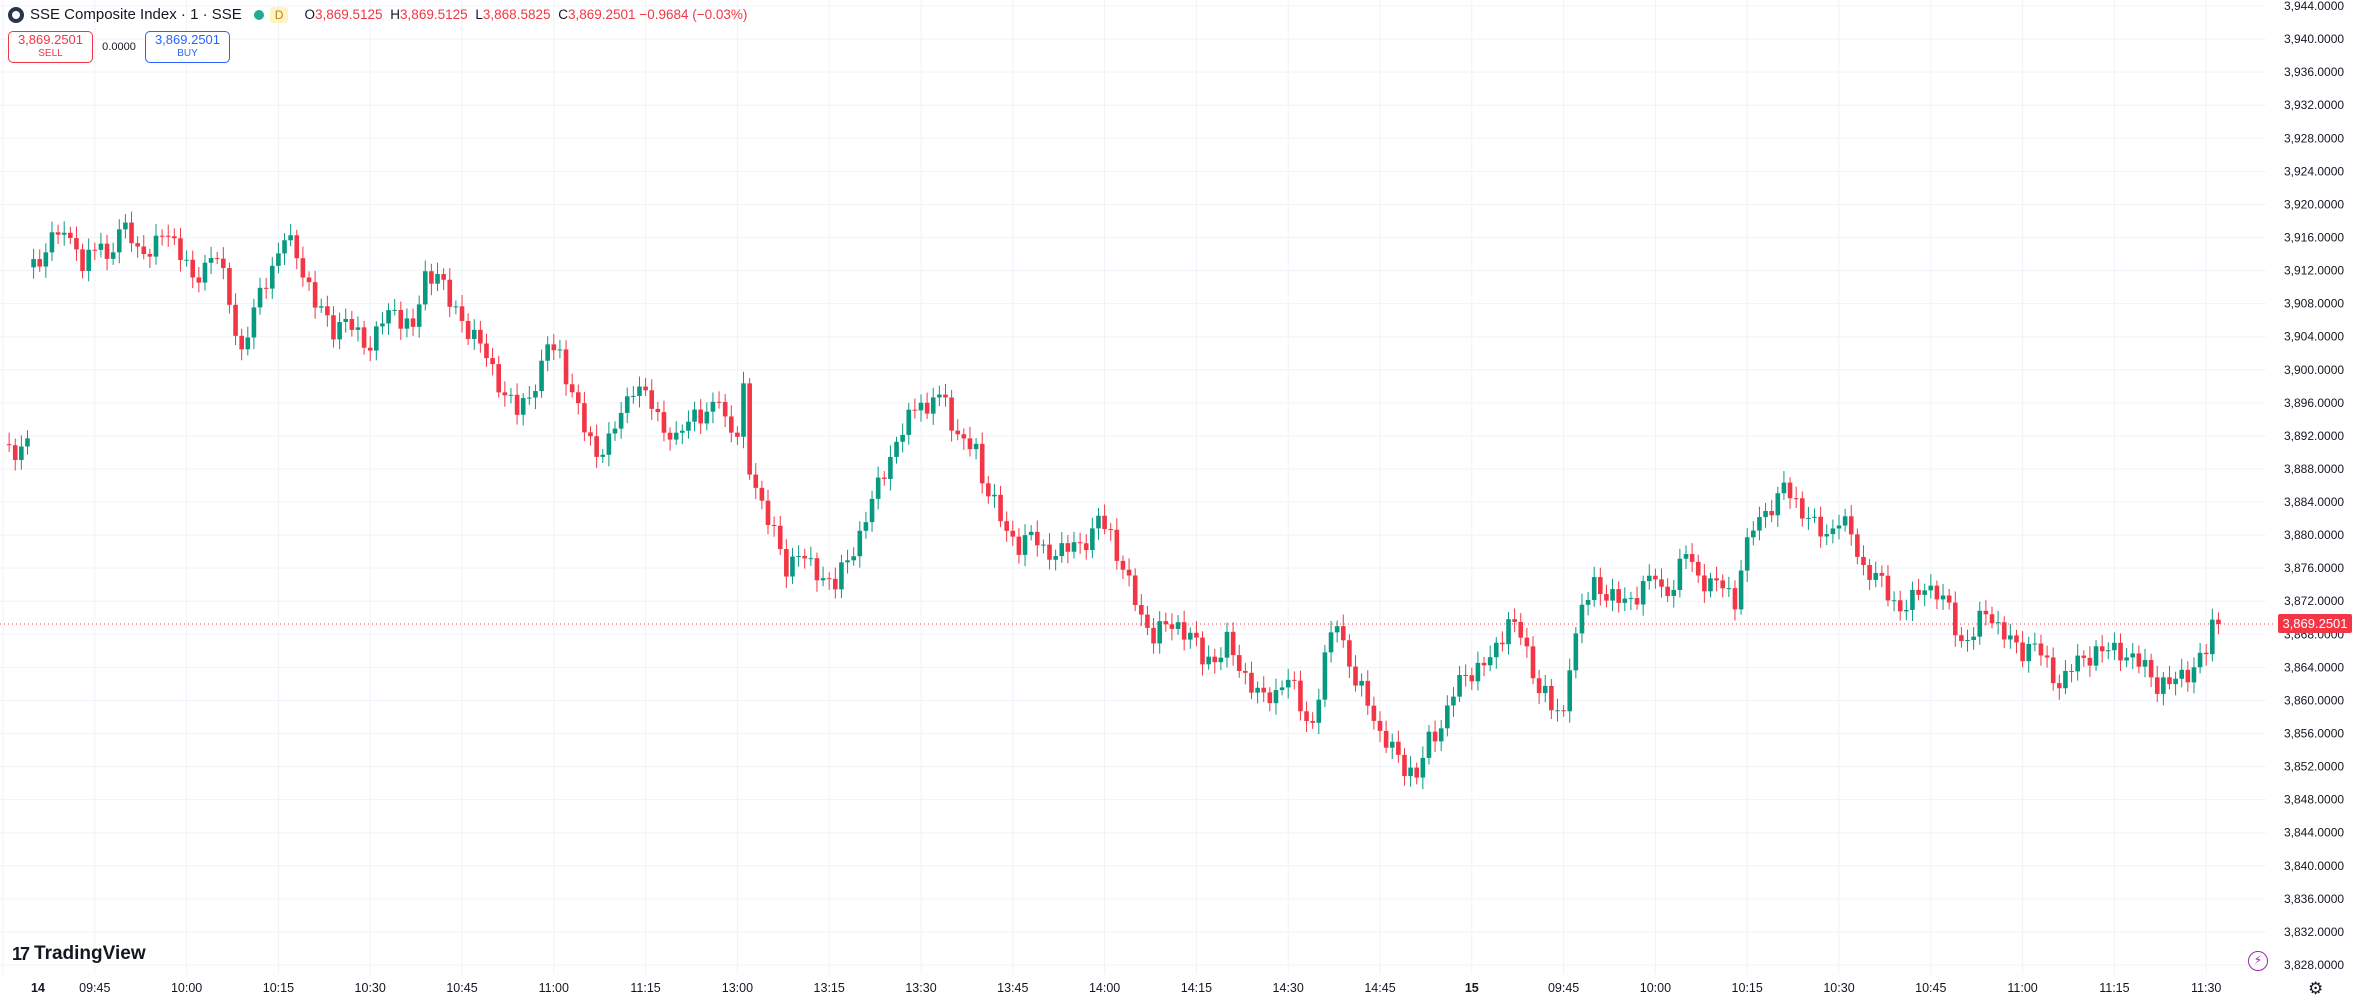  Describe the element at coordinates (516, 14) in the screenshot. I see `low-value: 3,868.5825` at that location.